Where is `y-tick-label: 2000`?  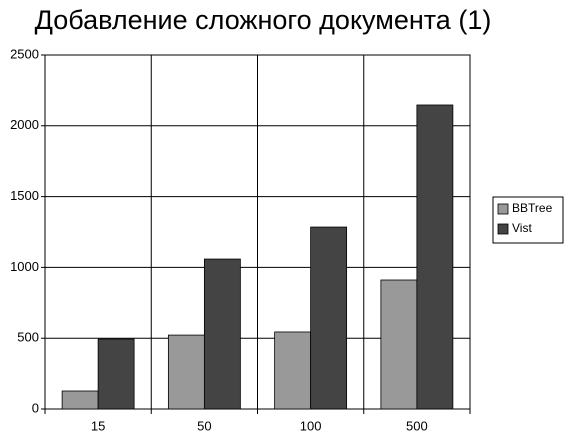 y-tick-label: 2000 is located at coordinates (24, 124).